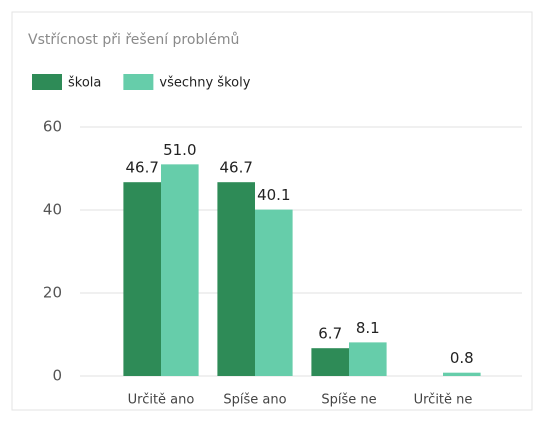 The width and height of the screenshot is (540, 423). Describe the element at coordinates (254, 400) in the screenshot. I see `x-tick-label: Spíše ano` at that location.